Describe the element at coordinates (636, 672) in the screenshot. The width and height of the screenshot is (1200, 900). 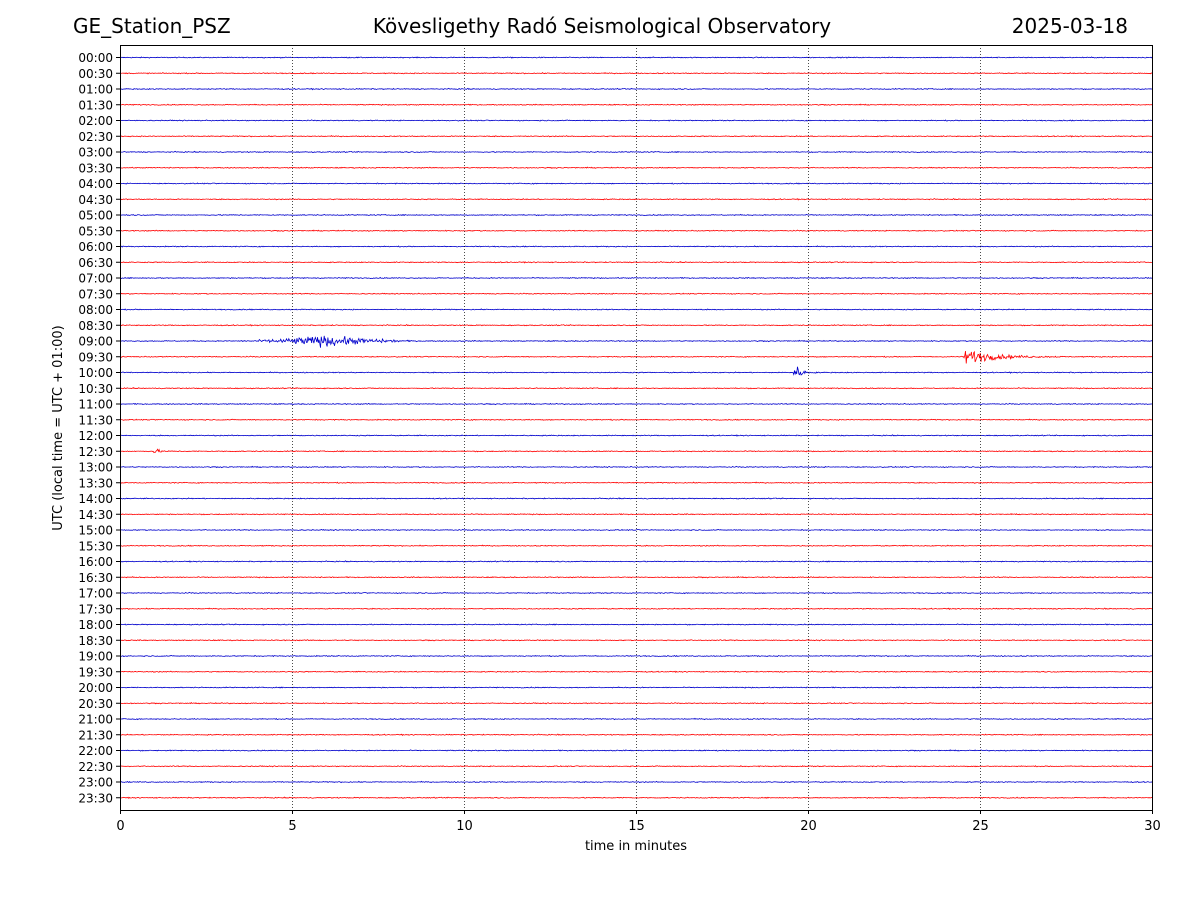
I see `trace-1930` at that location.